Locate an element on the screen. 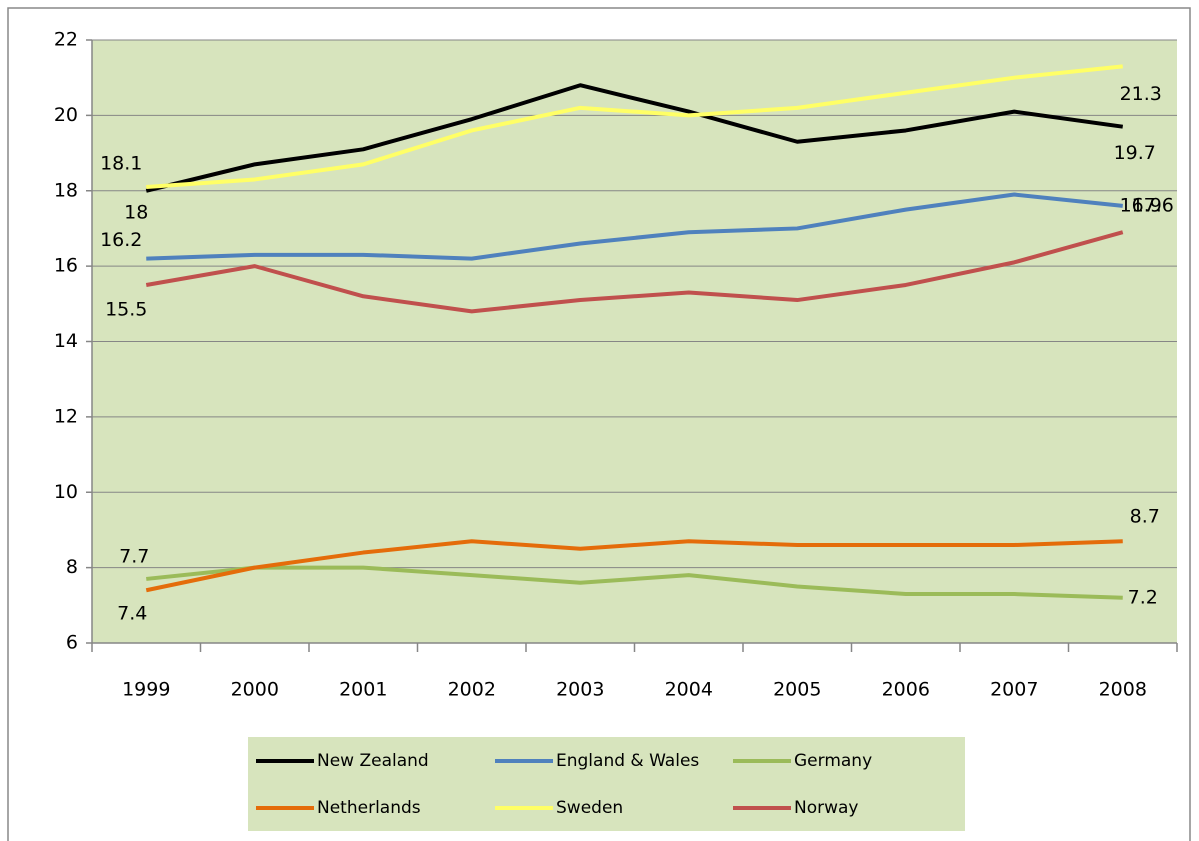  data-label: 7.2 is located at coordinates (1143, 597).